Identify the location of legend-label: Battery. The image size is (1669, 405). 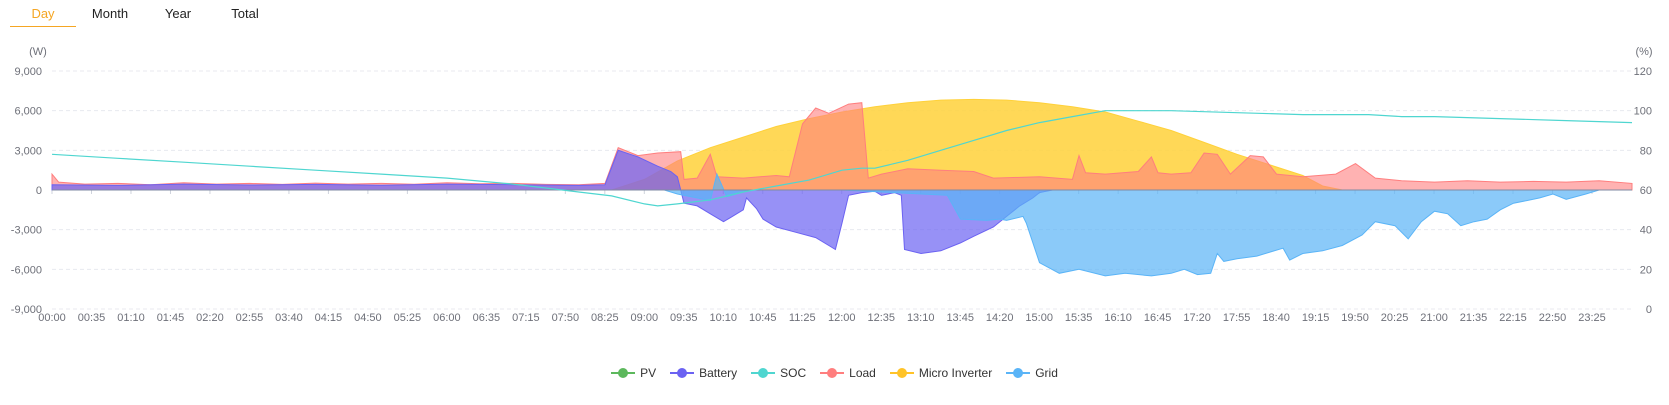
(718, 373).